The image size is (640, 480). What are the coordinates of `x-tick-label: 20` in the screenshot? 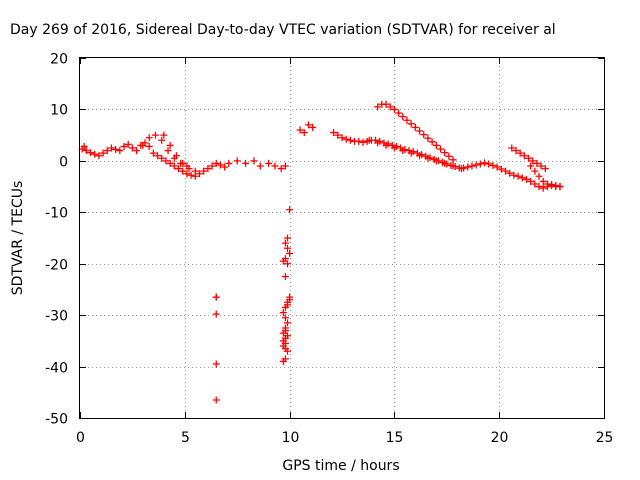 It's located at (500, 438).